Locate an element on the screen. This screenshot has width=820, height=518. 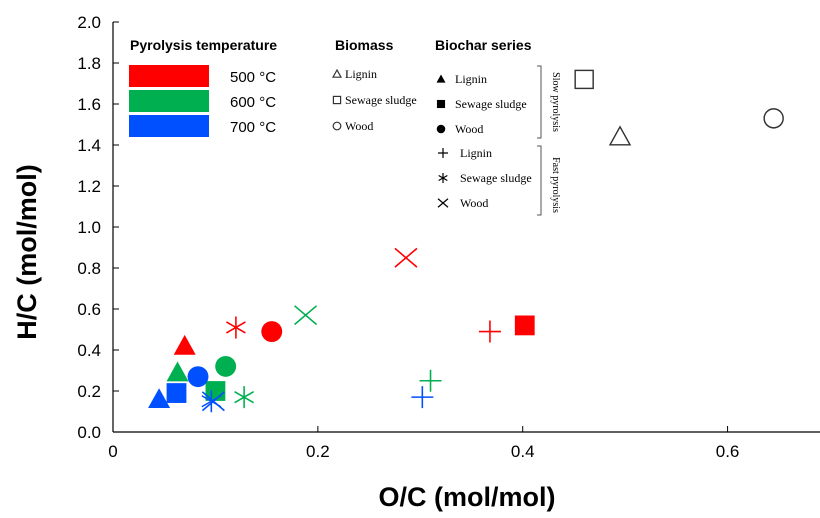
y-tick-label: 2.0 is located at coordinates (89, 22).